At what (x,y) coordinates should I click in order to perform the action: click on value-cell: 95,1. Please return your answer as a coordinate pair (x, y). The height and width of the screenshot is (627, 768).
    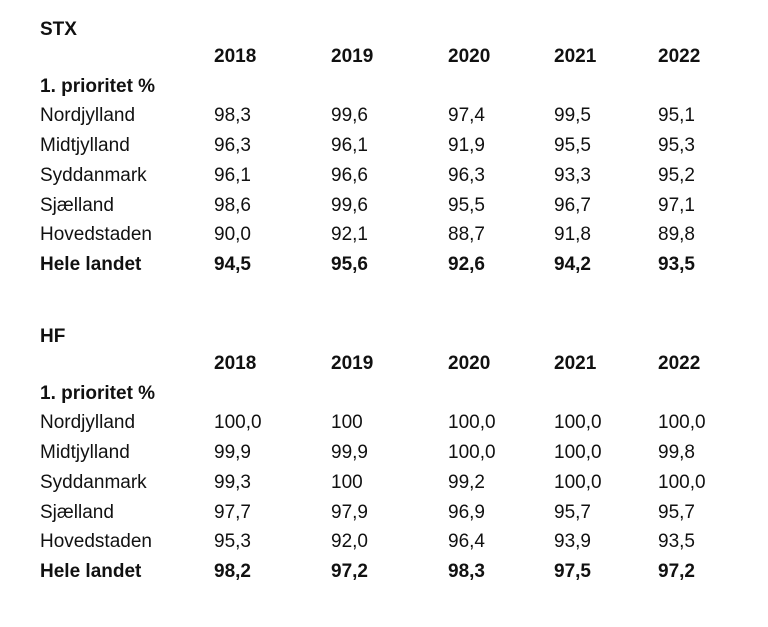
    Looking at the image, I should click on (676, 116).